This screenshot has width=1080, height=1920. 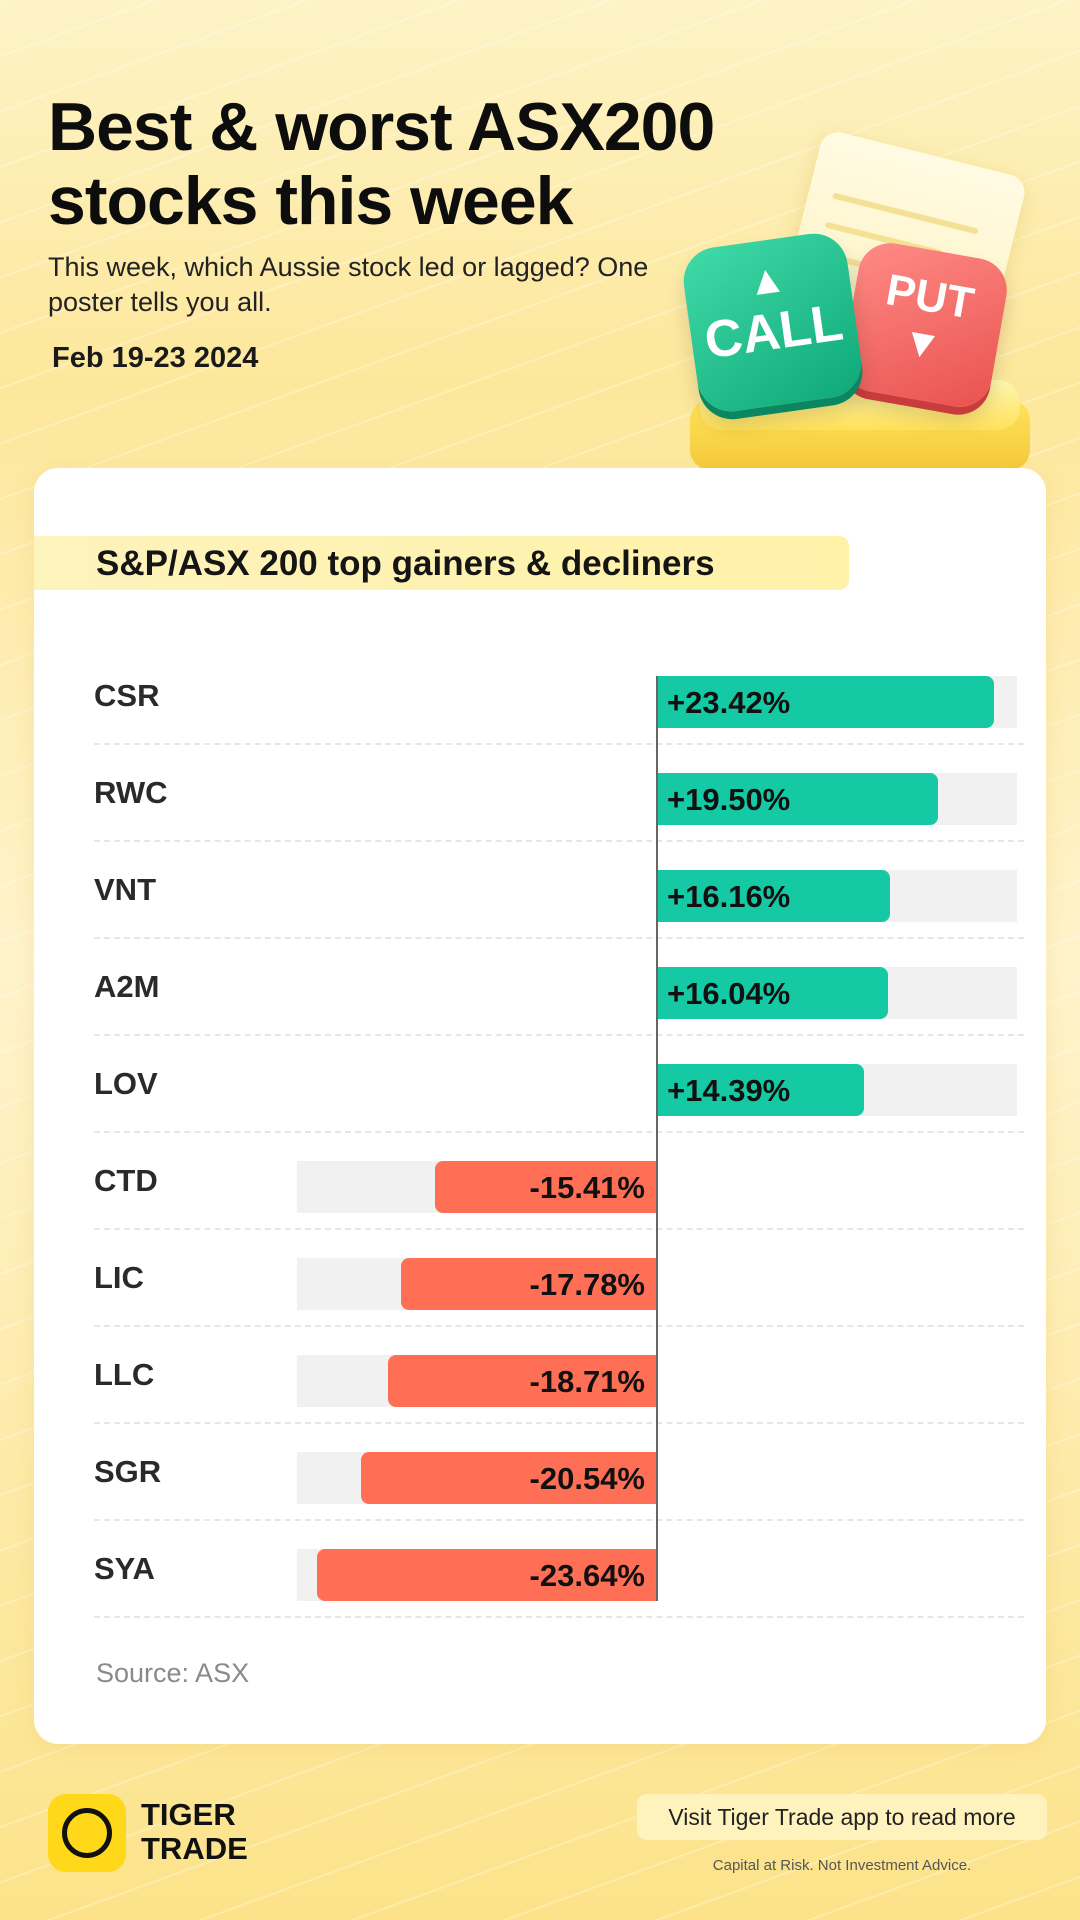 What do you see at coordinates (173, 1673) in the screenshot?
I see `source-note: Source: ASX` at bounding box center [173, 1673].